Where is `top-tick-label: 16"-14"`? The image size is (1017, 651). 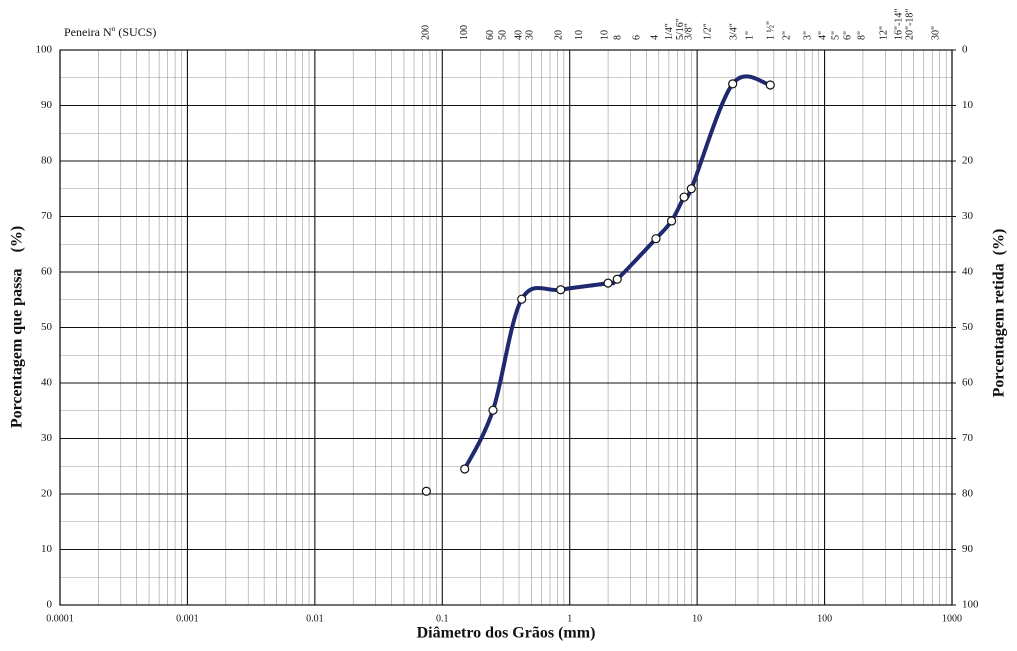 top-tick-label: 16"-14" is located at coordinates (898, 25).